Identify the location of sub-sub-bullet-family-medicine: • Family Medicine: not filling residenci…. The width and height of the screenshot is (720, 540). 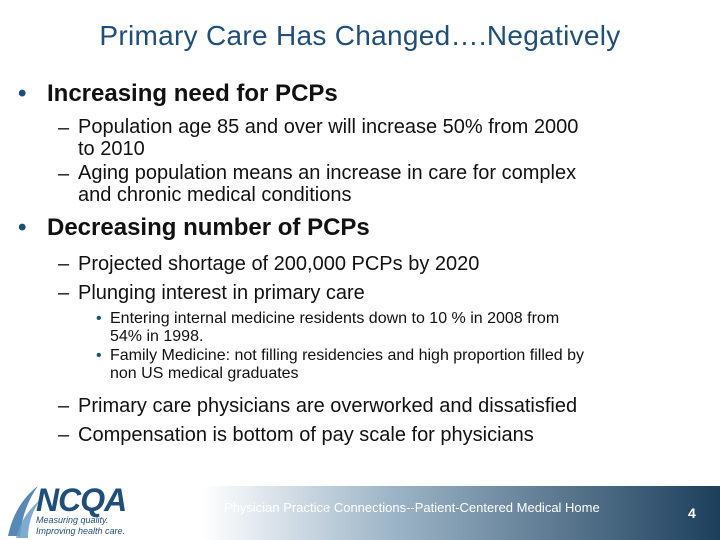
(363, 365).